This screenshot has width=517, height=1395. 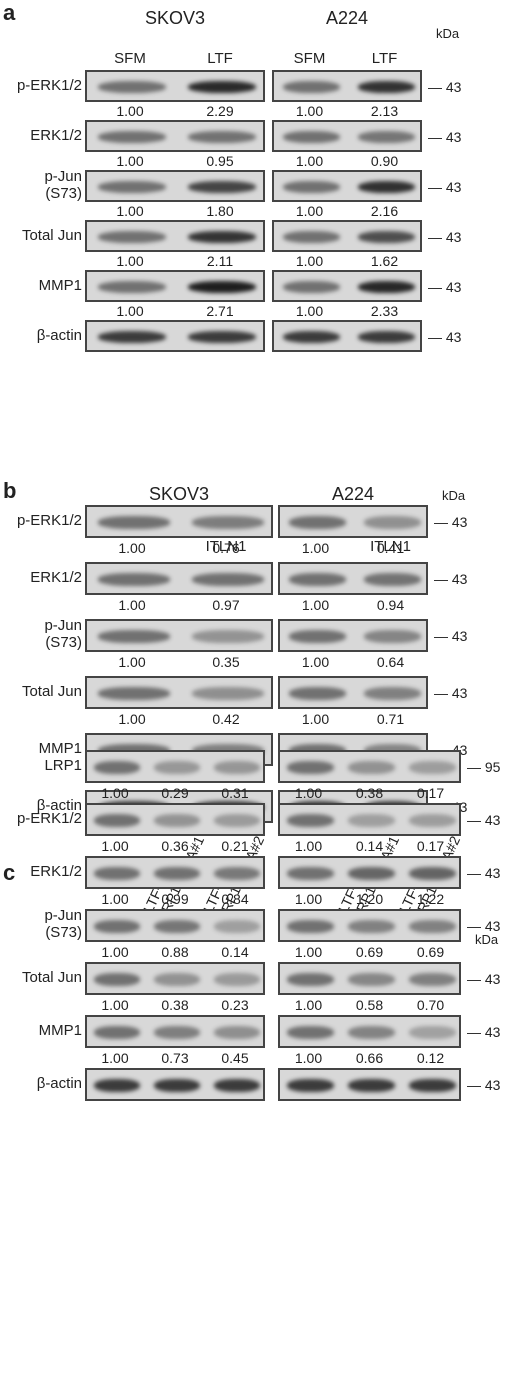 What do you see at coordinates (226, 605) in the screenshot?
I see `quantification-value: 0.97` at bounding box center [226, 605].